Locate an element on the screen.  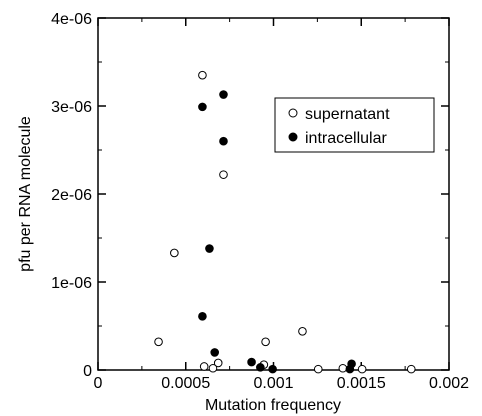
x-tick-label: 0.002 is located at coordinates (449, 383).